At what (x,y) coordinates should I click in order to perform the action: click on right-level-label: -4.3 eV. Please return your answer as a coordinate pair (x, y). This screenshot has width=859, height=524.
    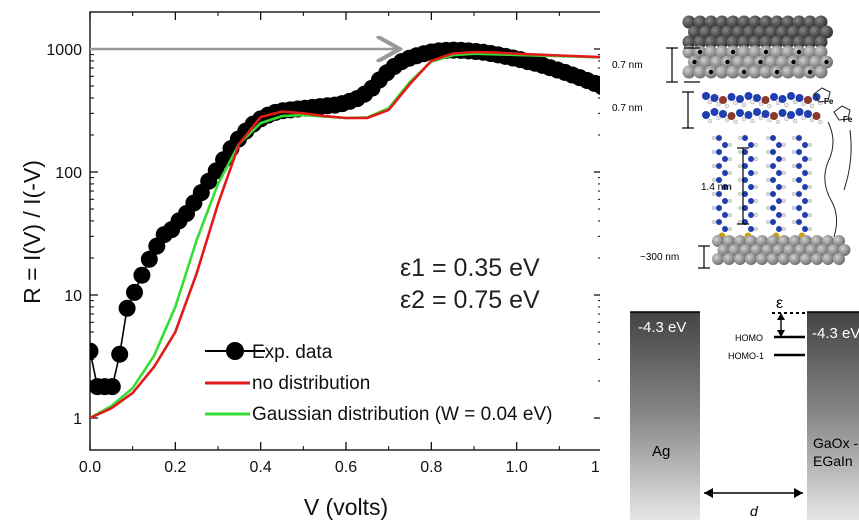
    Looking at the image, I should click on (835, 333).